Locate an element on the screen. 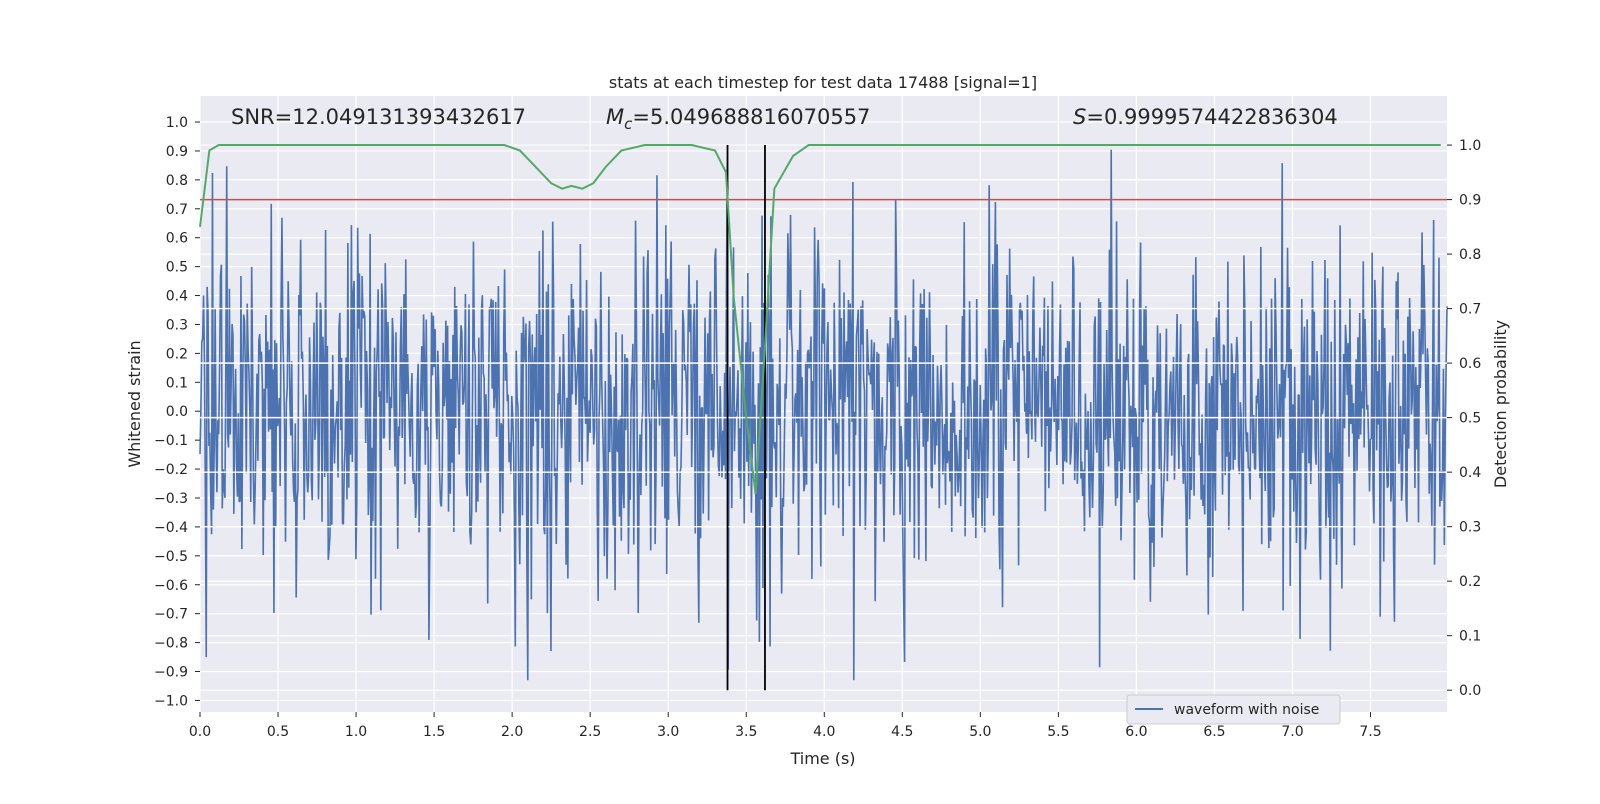  x-tick-label: 5.5 is located at coordinates (1058, 732).